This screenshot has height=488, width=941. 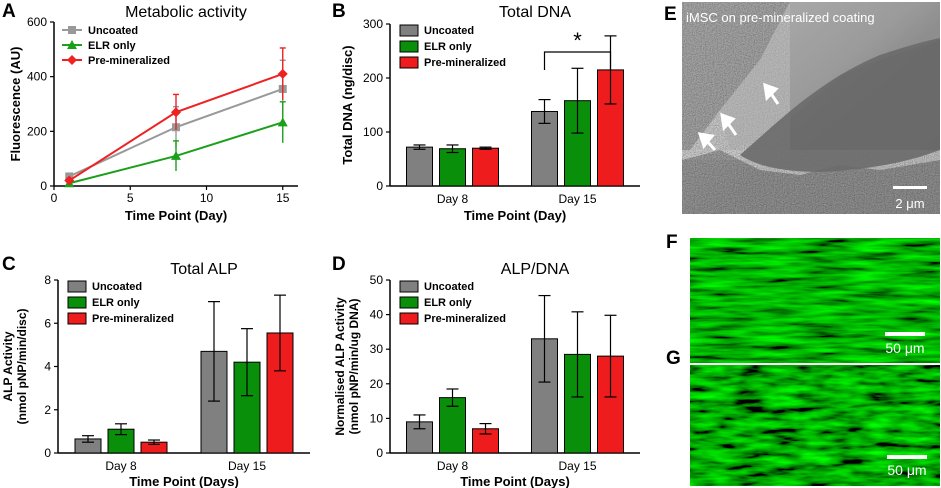 What do you see at coordinates (37, 22) in the screenshot?
I see `y-tick-label: 600` at bounding box center [37, 22].